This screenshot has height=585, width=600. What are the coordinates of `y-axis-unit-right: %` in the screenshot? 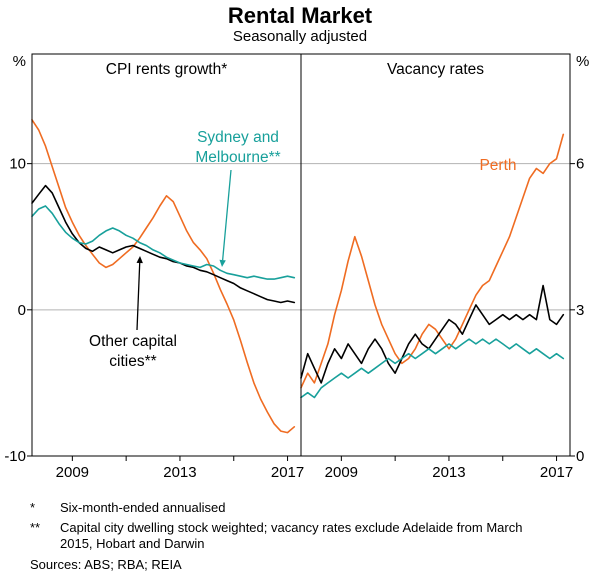 It's located at (582, 61).